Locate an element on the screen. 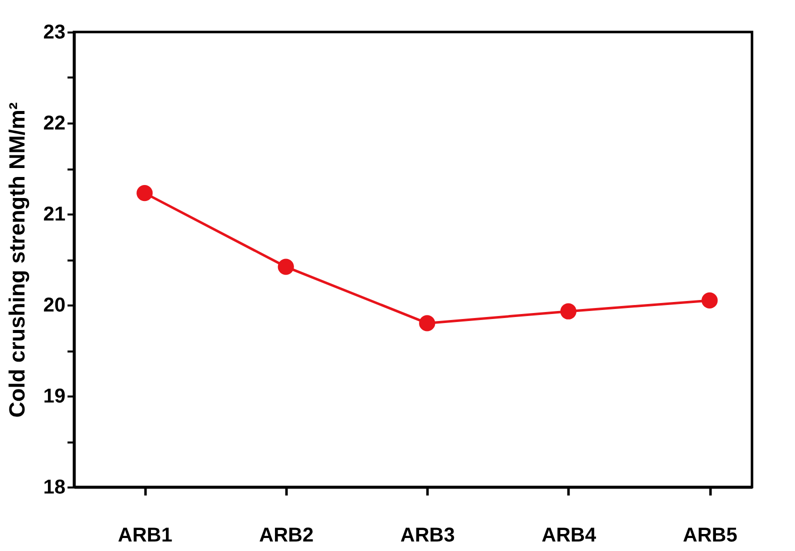 Image resolution: width=795 pixels, height=551 pixels. y-tick-label: 22 is located at coordinates (54, 123).